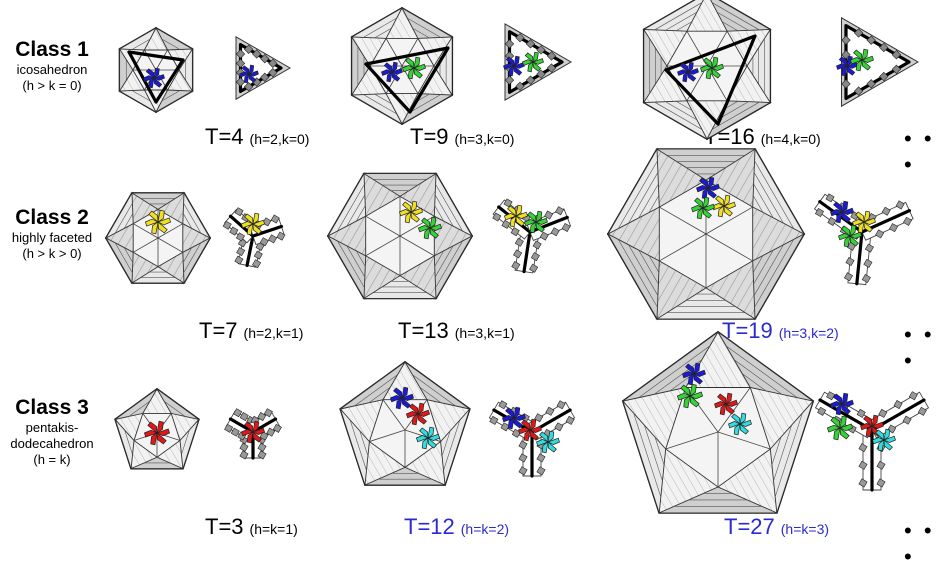  Describe the element at coordinates (157, 433) in the screenshot. I see `capsid-t3-capsomer-red` at that location.